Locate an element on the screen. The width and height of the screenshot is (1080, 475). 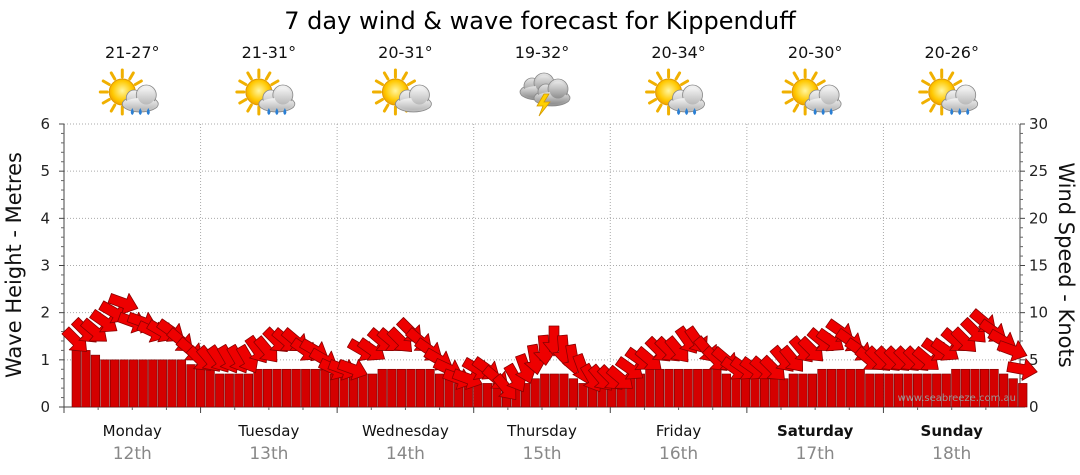
thunderstorm-icon is located at coordinates (545, 94).